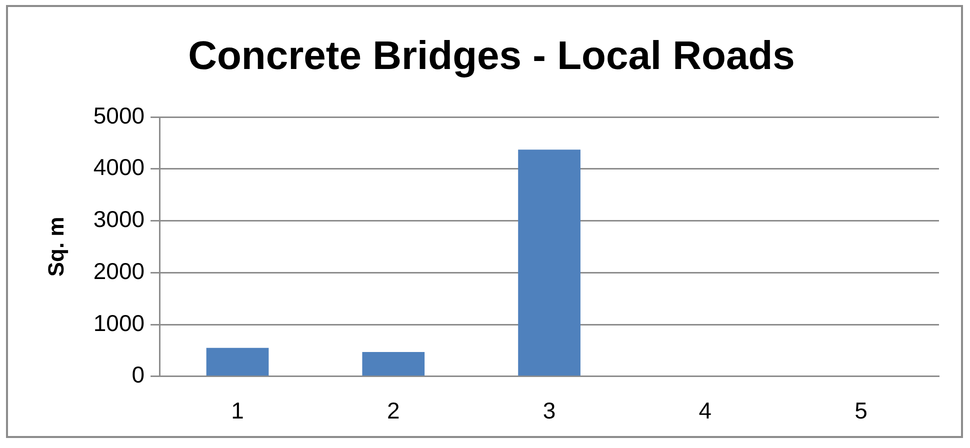  What do you see at coordinates (705, 411) in the screenshot?
I see `x-tick-label: 4` at bounding box center [705, 411].